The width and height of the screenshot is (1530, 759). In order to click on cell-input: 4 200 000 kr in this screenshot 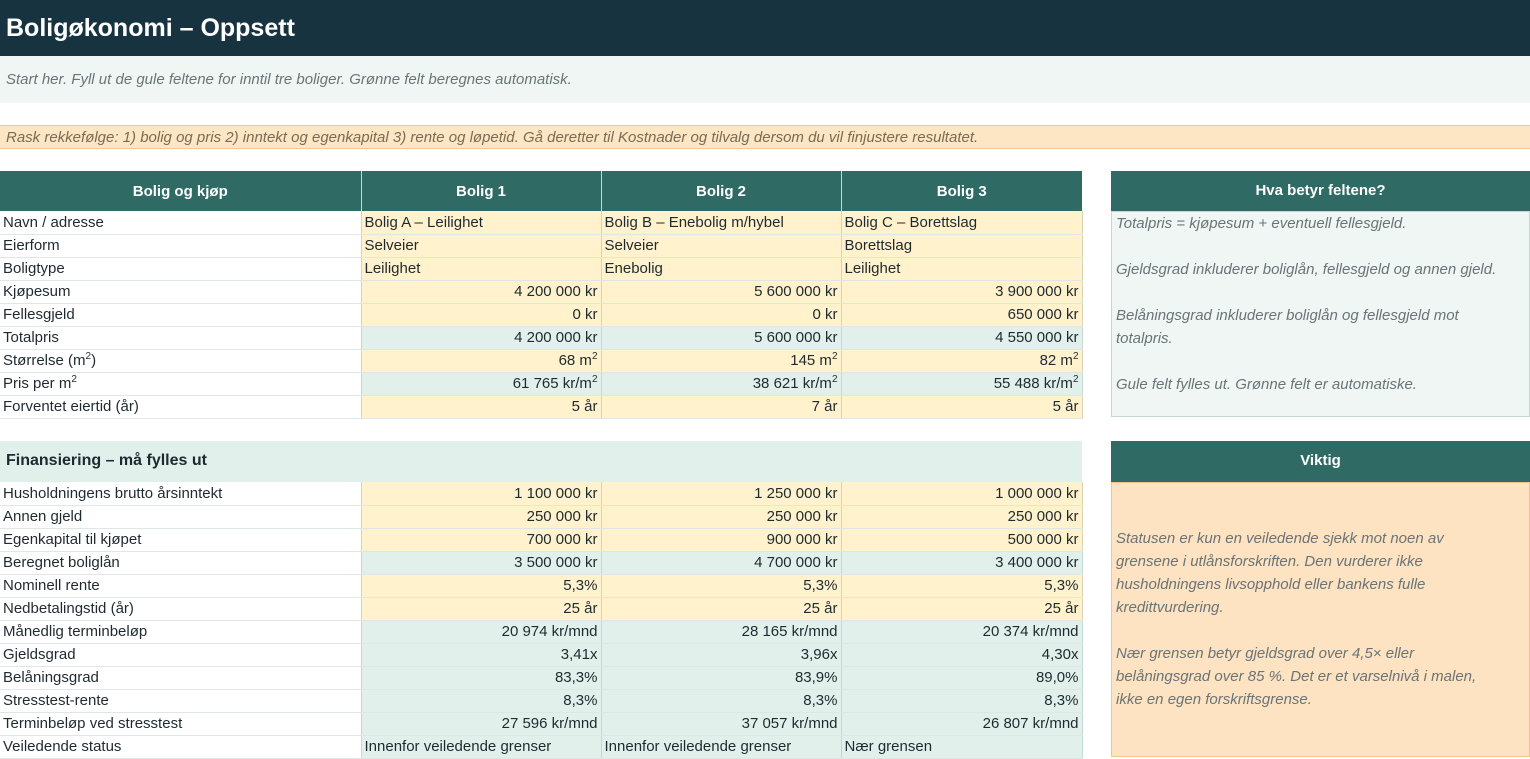, I will do `click(481, 292)`.